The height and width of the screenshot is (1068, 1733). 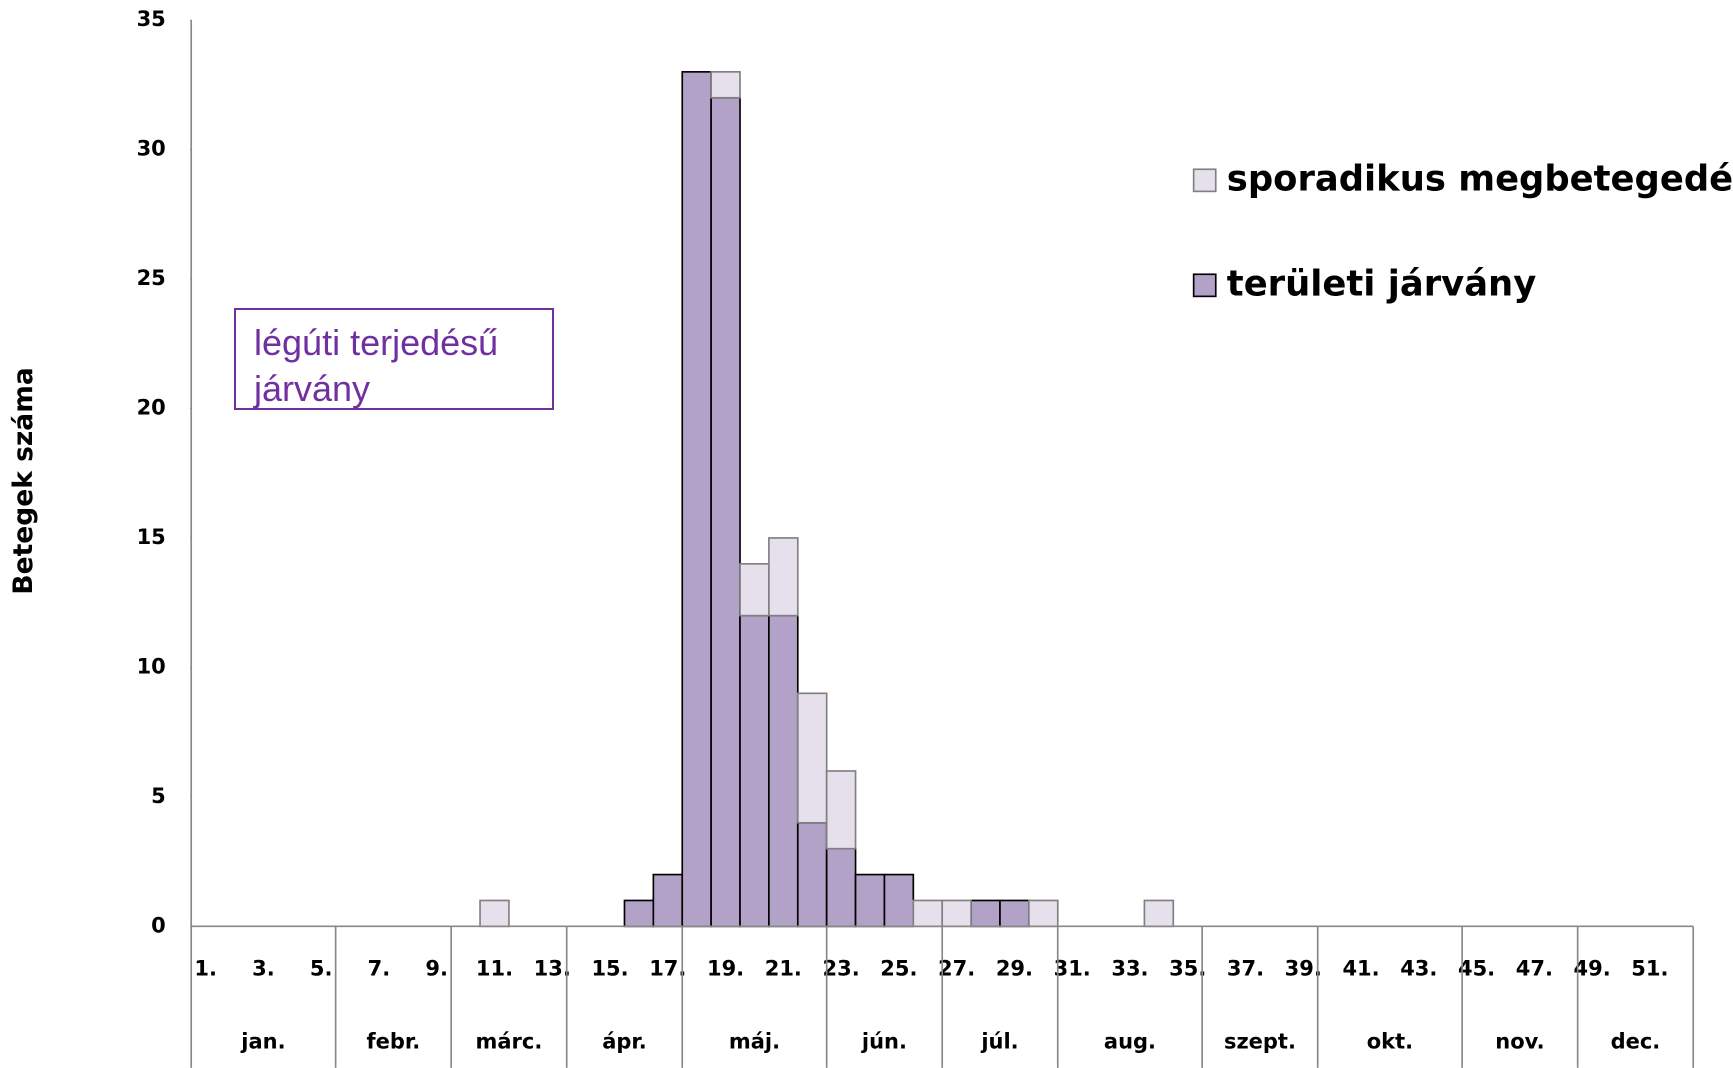 What do you see at coordinates (158, 925) in the screenshot?
I see `y-tick-label: 0` at bounding box center [158, 925].